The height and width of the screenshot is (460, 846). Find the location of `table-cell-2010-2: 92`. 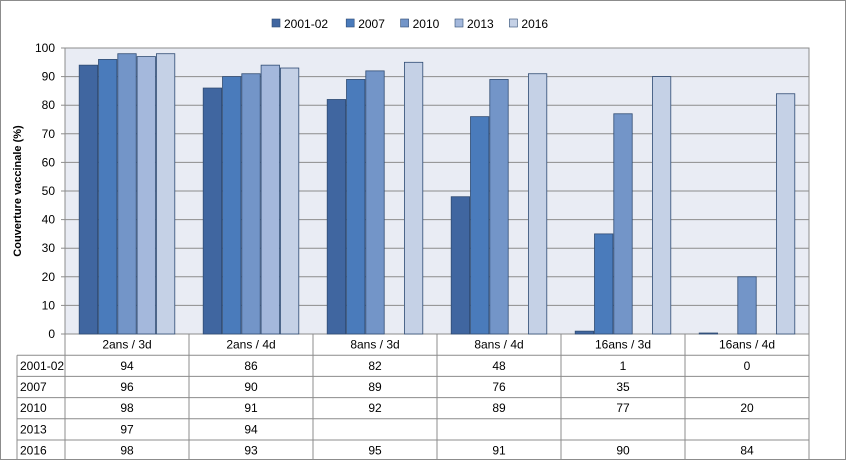

table-cell-2010-2: 92 is located at coordinates (375, 408).